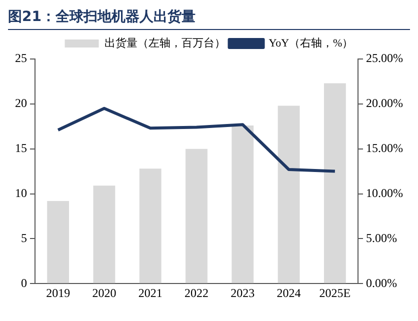 The image size is (418, 321). I want to click on y-tick-label: 5, so click(24, 237).